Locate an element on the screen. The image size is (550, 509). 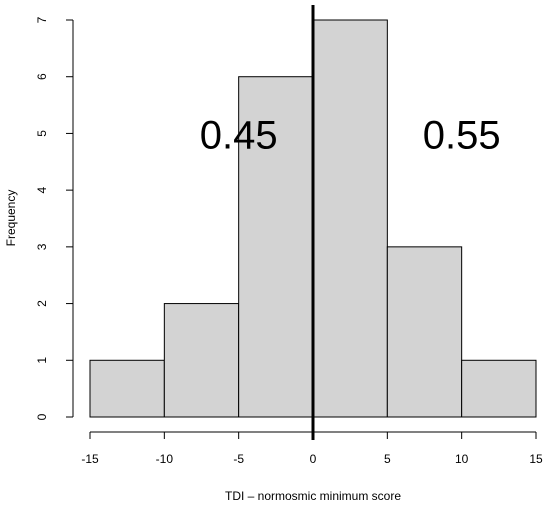
annotation-label-1: 0.55 is located at coordinates (462, 135).